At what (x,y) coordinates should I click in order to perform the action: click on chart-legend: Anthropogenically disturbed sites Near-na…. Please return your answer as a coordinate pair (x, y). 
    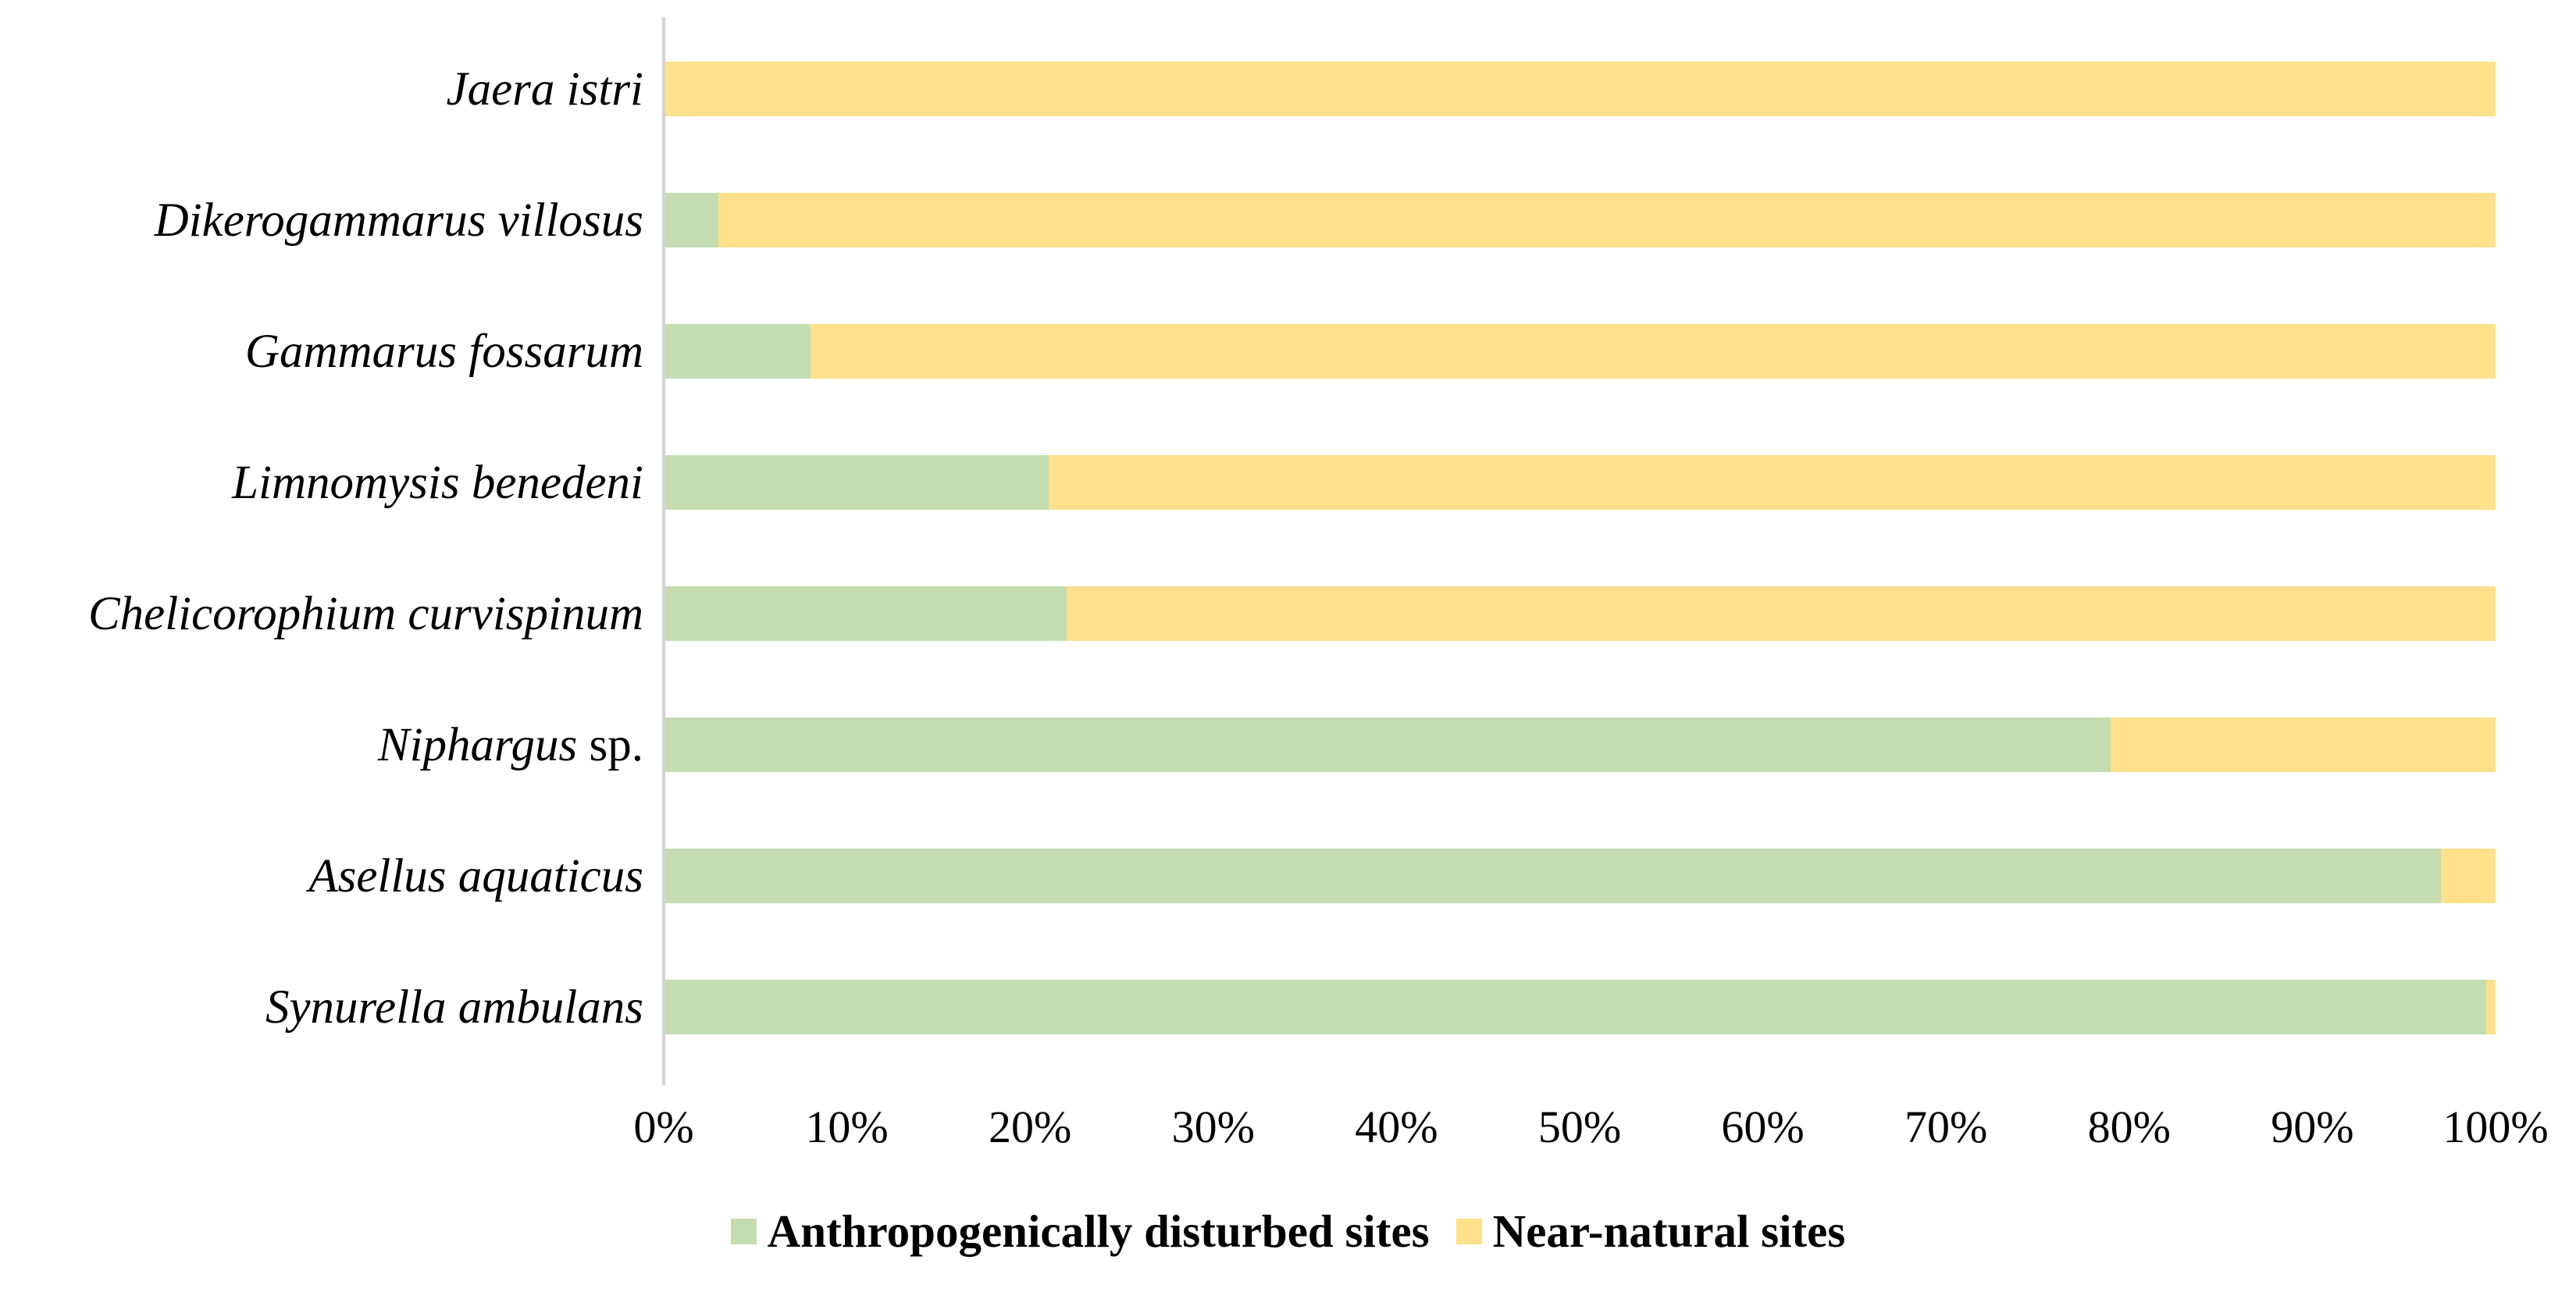
    Looking at the image, I should click on (1288, 1231).